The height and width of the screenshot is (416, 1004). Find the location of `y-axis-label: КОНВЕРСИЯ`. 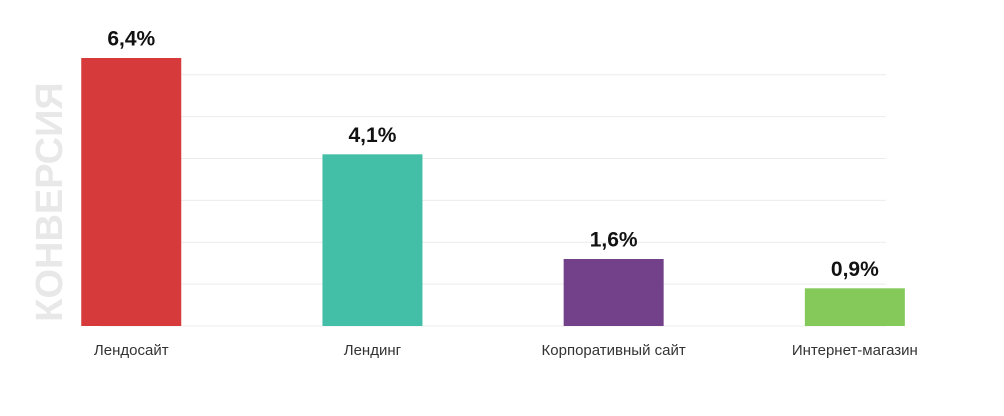

y-axis-label: КОНВЕРСИЯ is located at coordinates (50, 201).